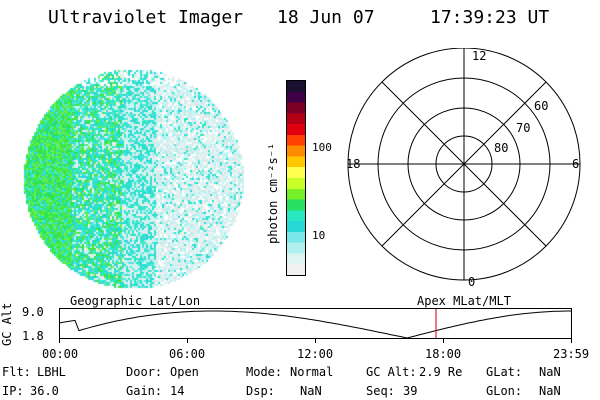 The width and height of the screenshot is (600, 400). I want to click on timeline-ytick-1.8: 1.8, so click(33, 336).